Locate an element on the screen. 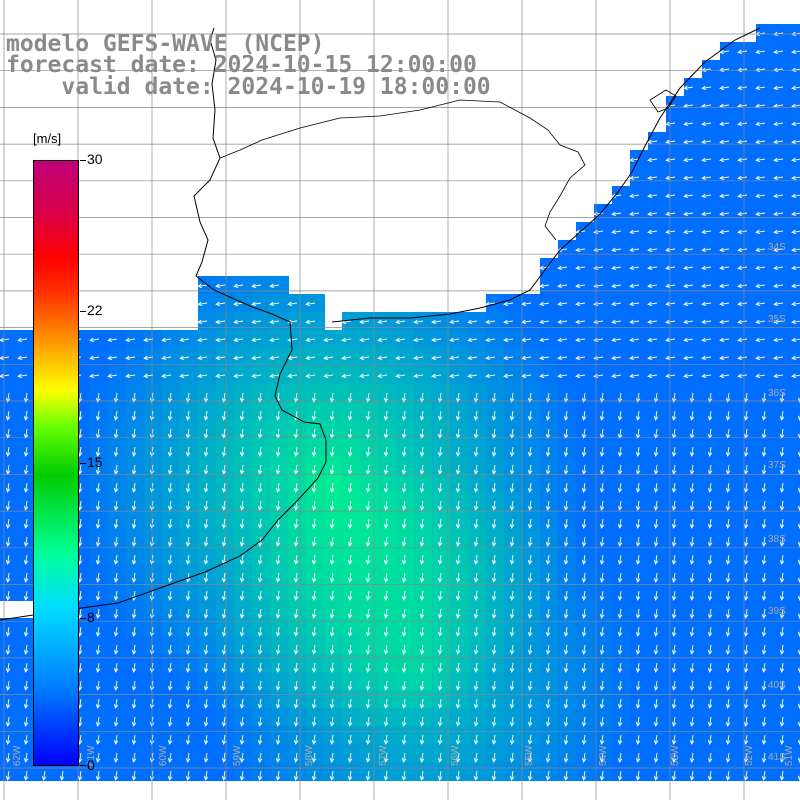  lagoon-outline is located at coordinates (663, 101).